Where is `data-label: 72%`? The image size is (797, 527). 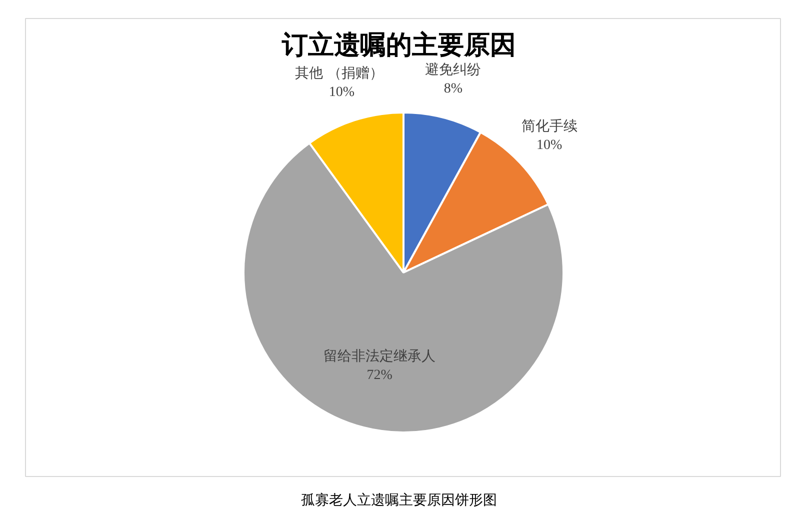 data-label: 72% is located at coordinates (379, 375).